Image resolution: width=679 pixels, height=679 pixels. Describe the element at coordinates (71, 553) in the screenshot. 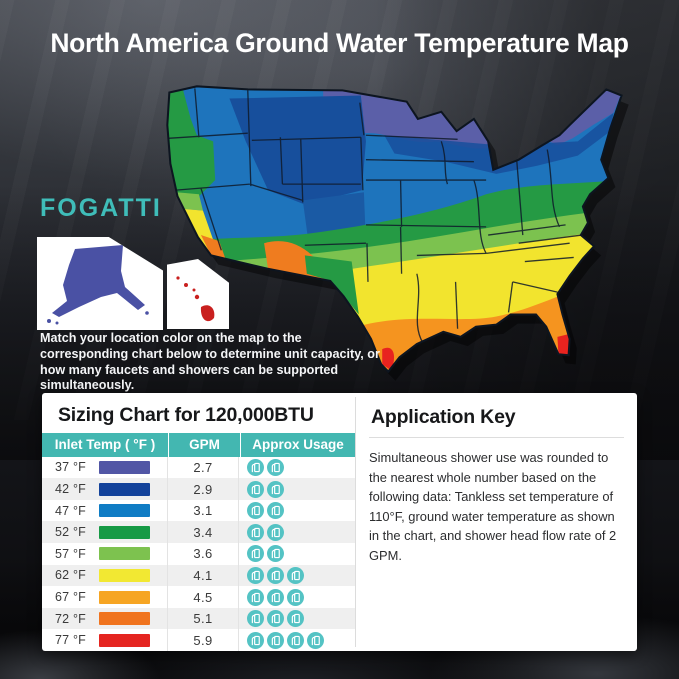

I see `inlet-temp-value: 57 °F` at that location.